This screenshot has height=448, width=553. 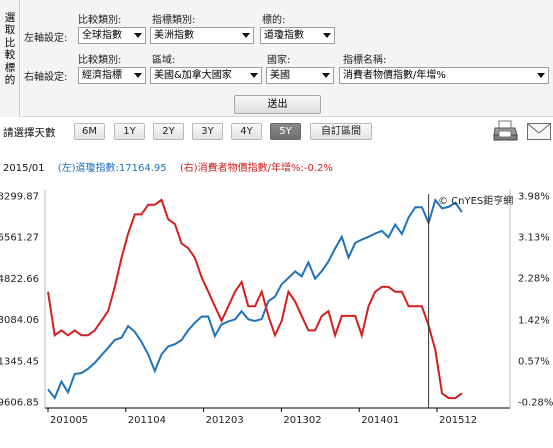 I want to click on right-region-select-value: 美國&加拿大國家, so click(x=193, y=75).